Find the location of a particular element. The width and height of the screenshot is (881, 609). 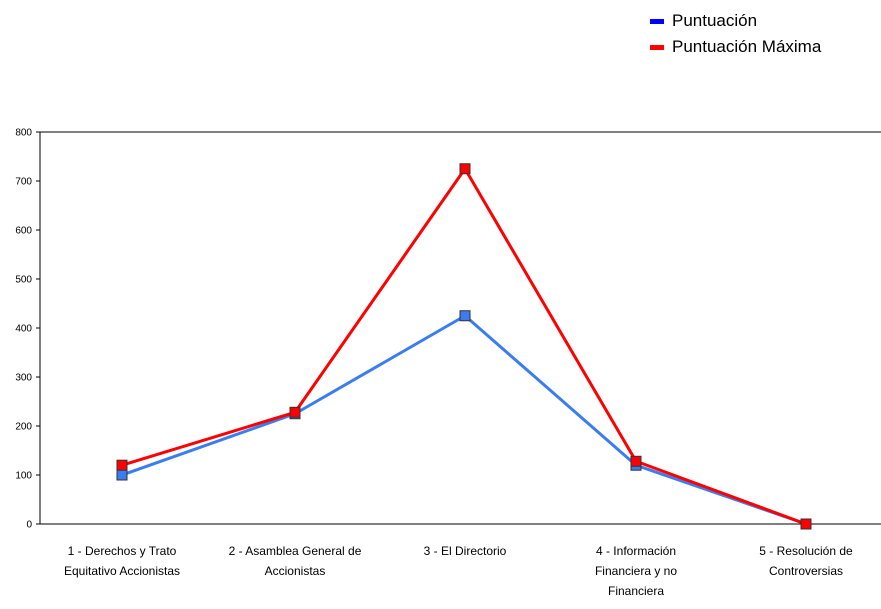

y-tick-label: 700 is located at coordinates (23, 182).